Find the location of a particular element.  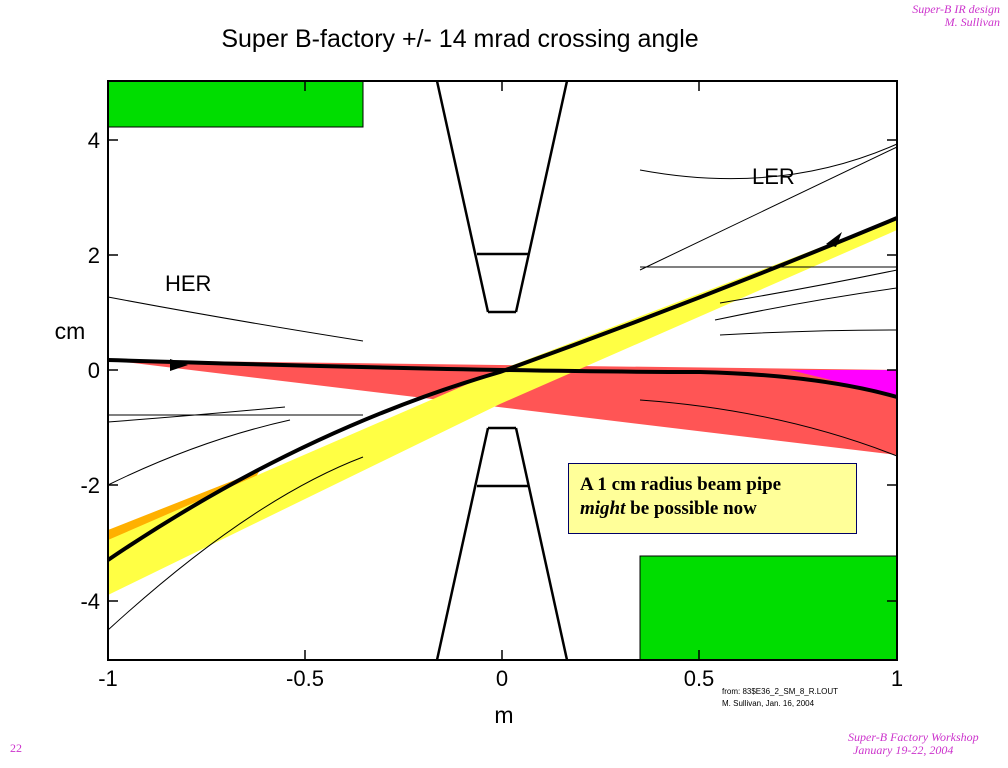

vertex-chamber-lower is located at coordinates (502, 543).